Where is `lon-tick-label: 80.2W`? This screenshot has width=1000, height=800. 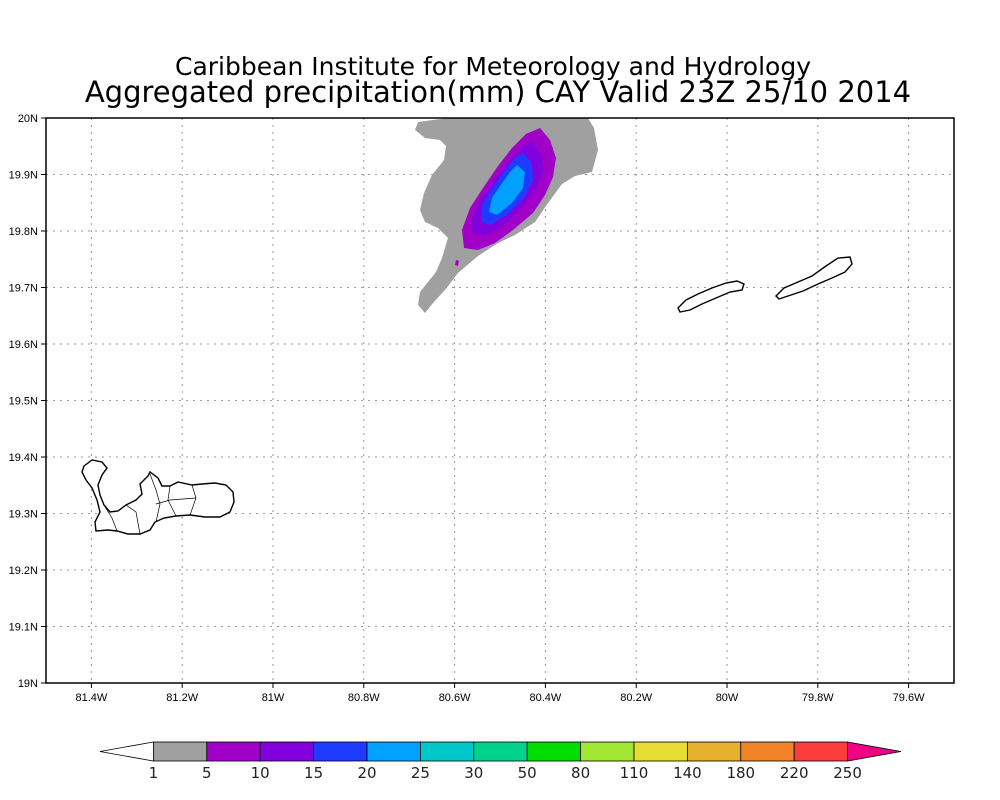
lon-tick-label: 80.2W is located at coordinates (636, 698).